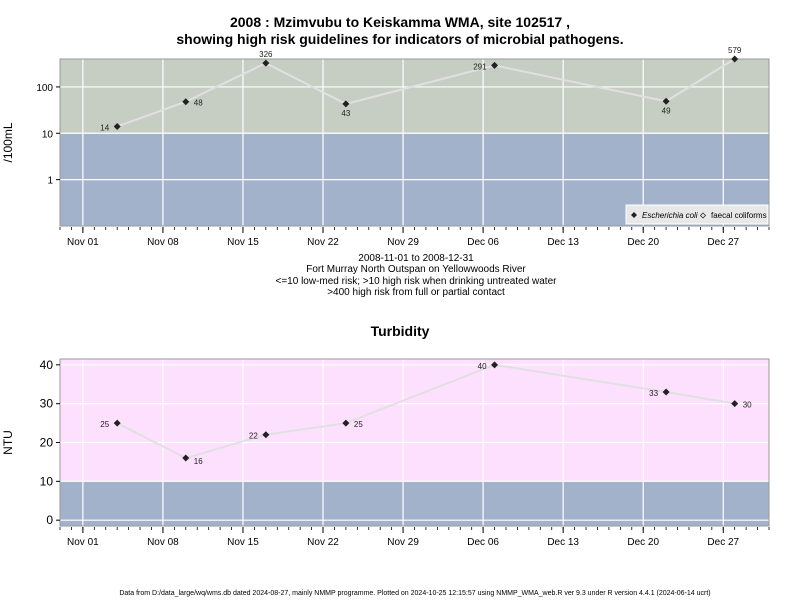  Describe the element at coordinates (703, 215) in the screenshot. I see `legend-marker-open` at that location.